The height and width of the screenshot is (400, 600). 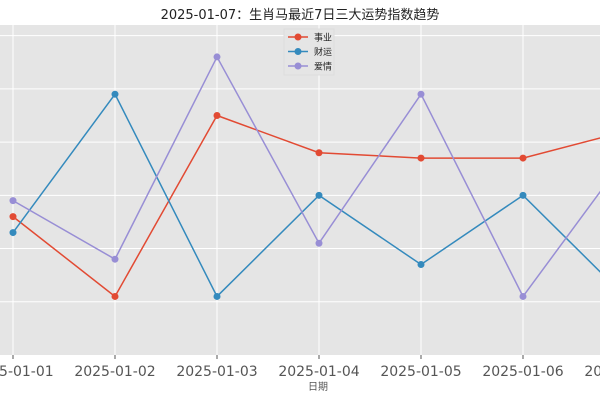 I want to click on x-tick-label: 2025-01-05, so click(x=420, y=372).